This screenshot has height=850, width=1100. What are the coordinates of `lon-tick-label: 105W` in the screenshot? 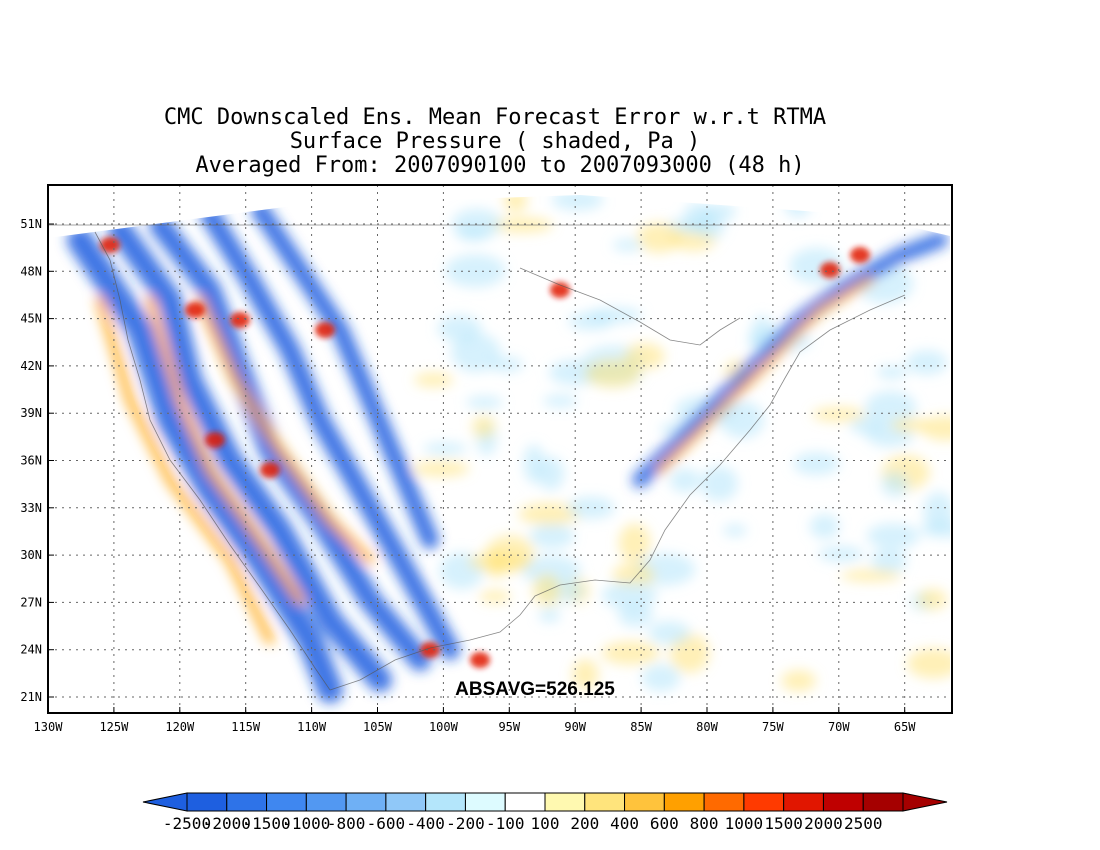 It's located at (378, 727).